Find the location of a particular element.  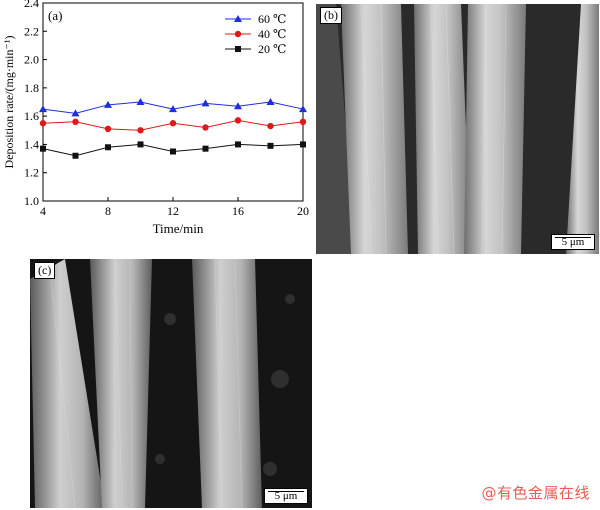

y-tick-label: 1.4 is located at coordinates (31, 144).